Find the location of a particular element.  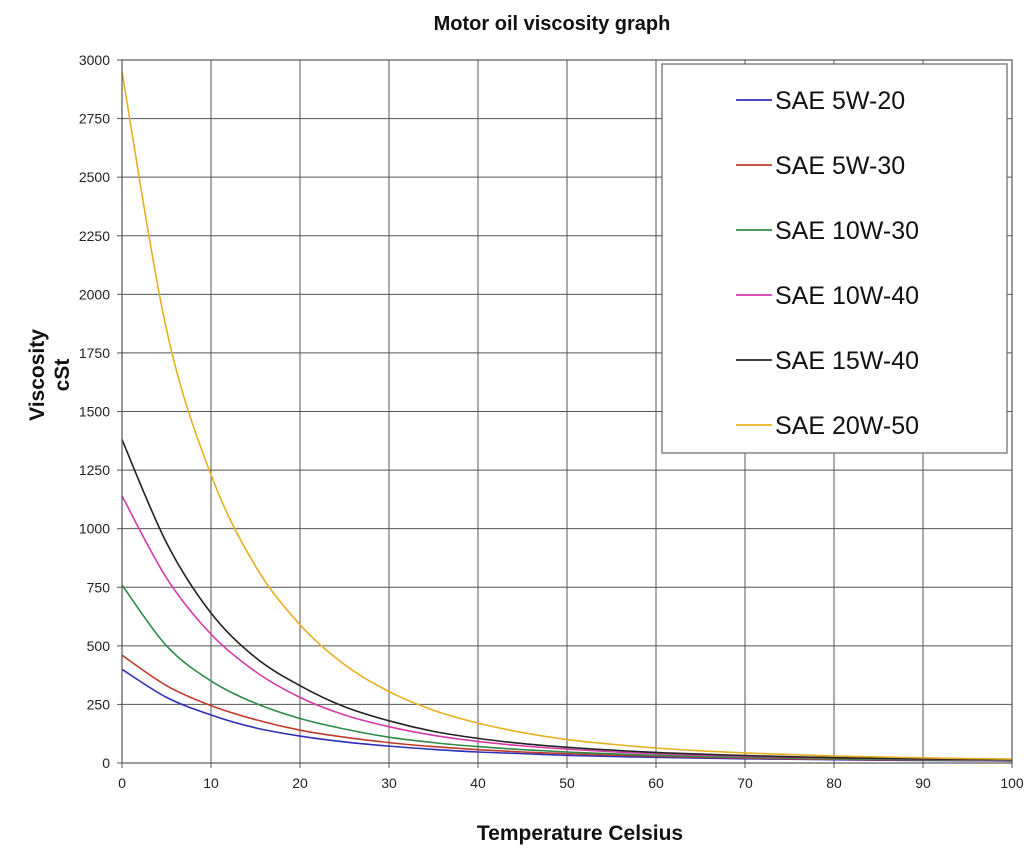

legend-label-sae-5w-30: SAE 5W-30 is located at coordinates (840, 166).